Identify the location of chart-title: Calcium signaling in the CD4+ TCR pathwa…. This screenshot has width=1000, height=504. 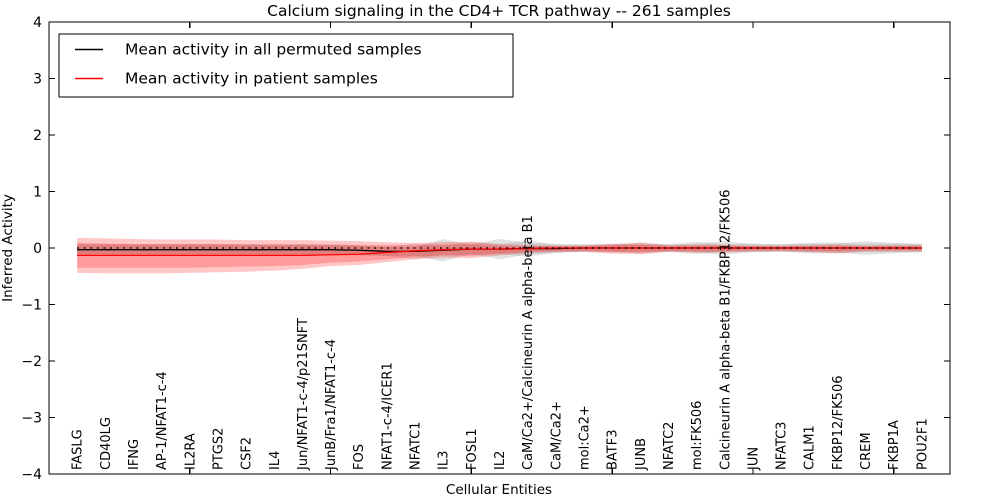
(499, 11).